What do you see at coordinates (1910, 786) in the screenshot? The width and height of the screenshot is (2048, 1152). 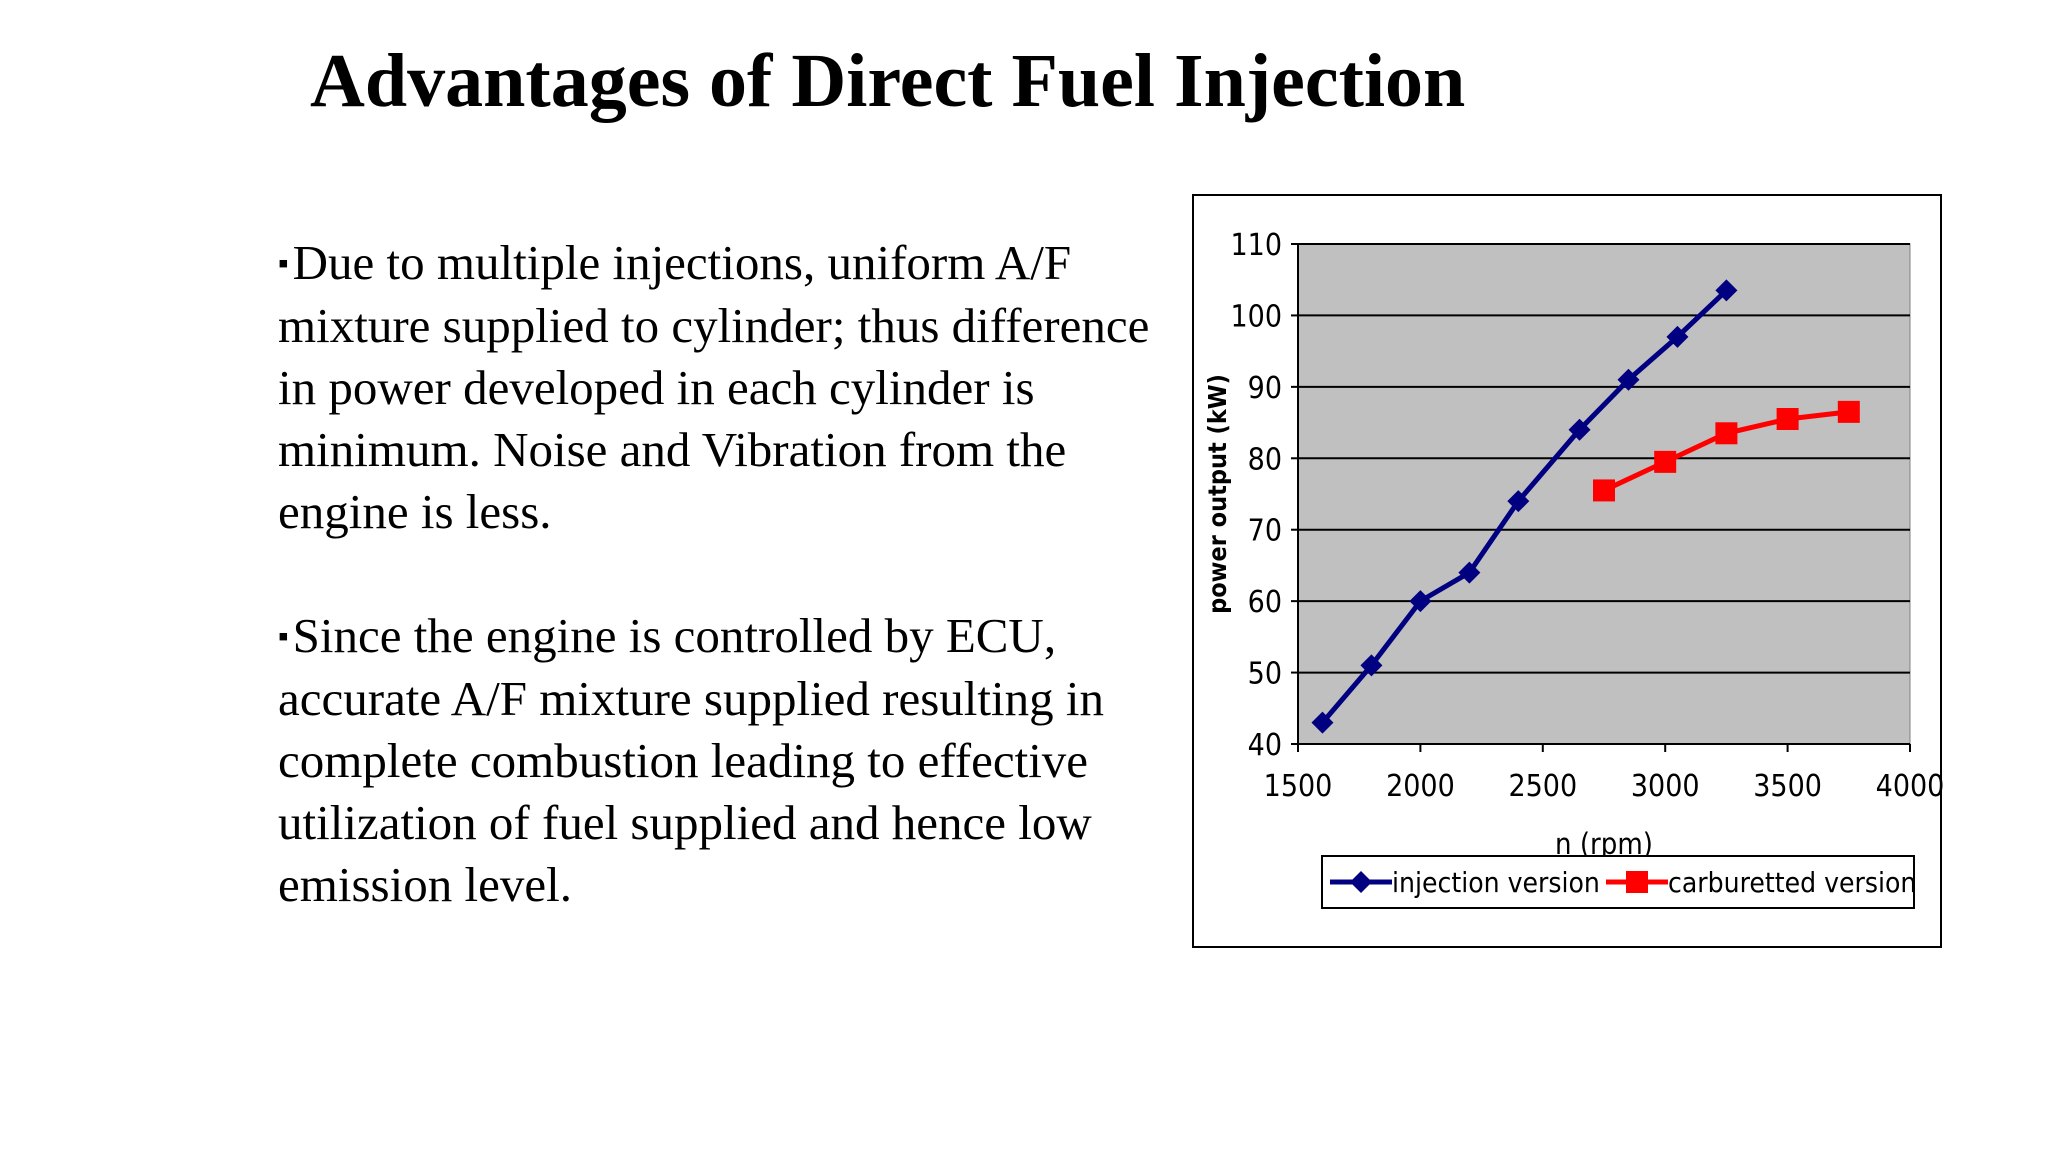 I see `x-tick-label: 4000` at bounding box center [1910, 786].